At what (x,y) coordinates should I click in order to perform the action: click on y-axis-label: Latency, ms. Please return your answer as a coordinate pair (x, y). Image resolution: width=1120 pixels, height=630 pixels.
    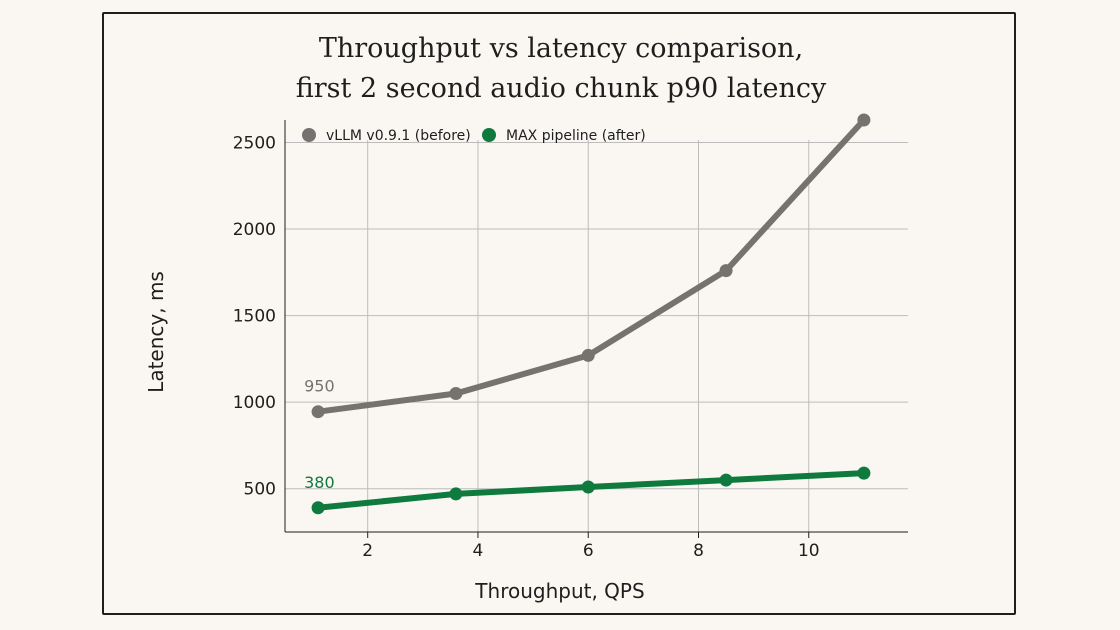
    Looking at the image, I should click on (156, 332).